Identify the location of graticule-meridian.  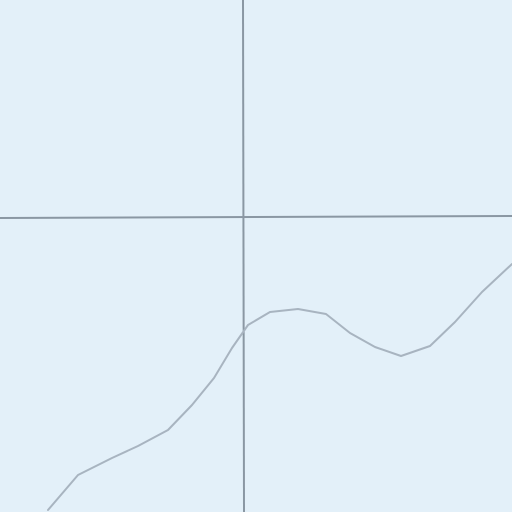
(243, 256).